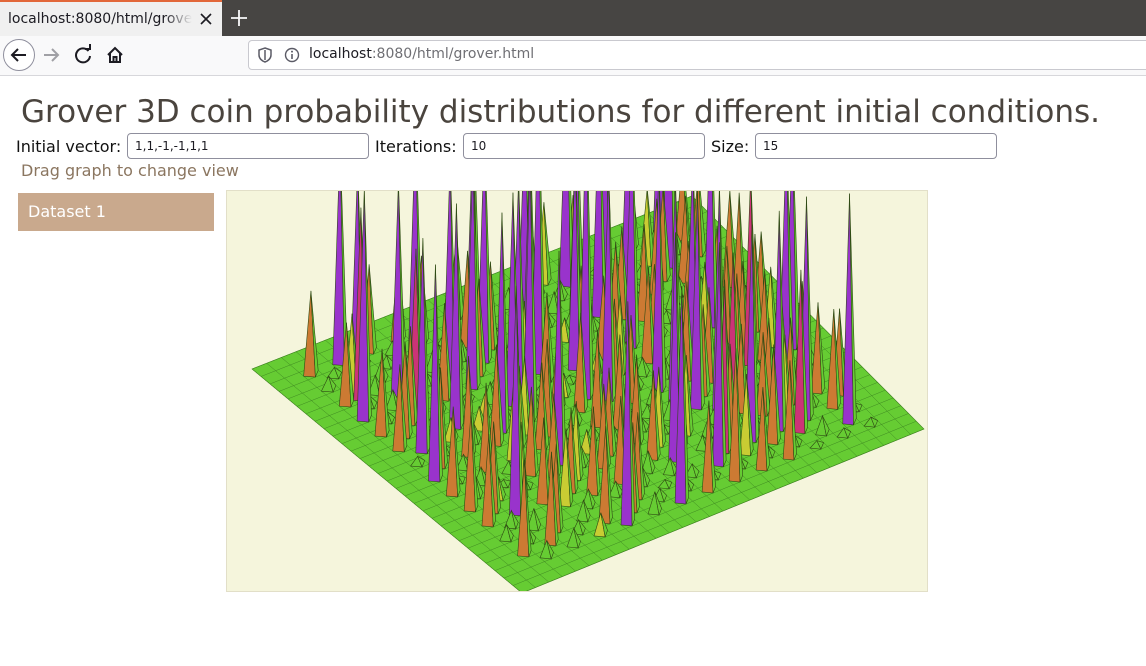 Image resolution: width=1146 pixels, height=666 pixels. I want to click on info-icon, so click(292, 57).